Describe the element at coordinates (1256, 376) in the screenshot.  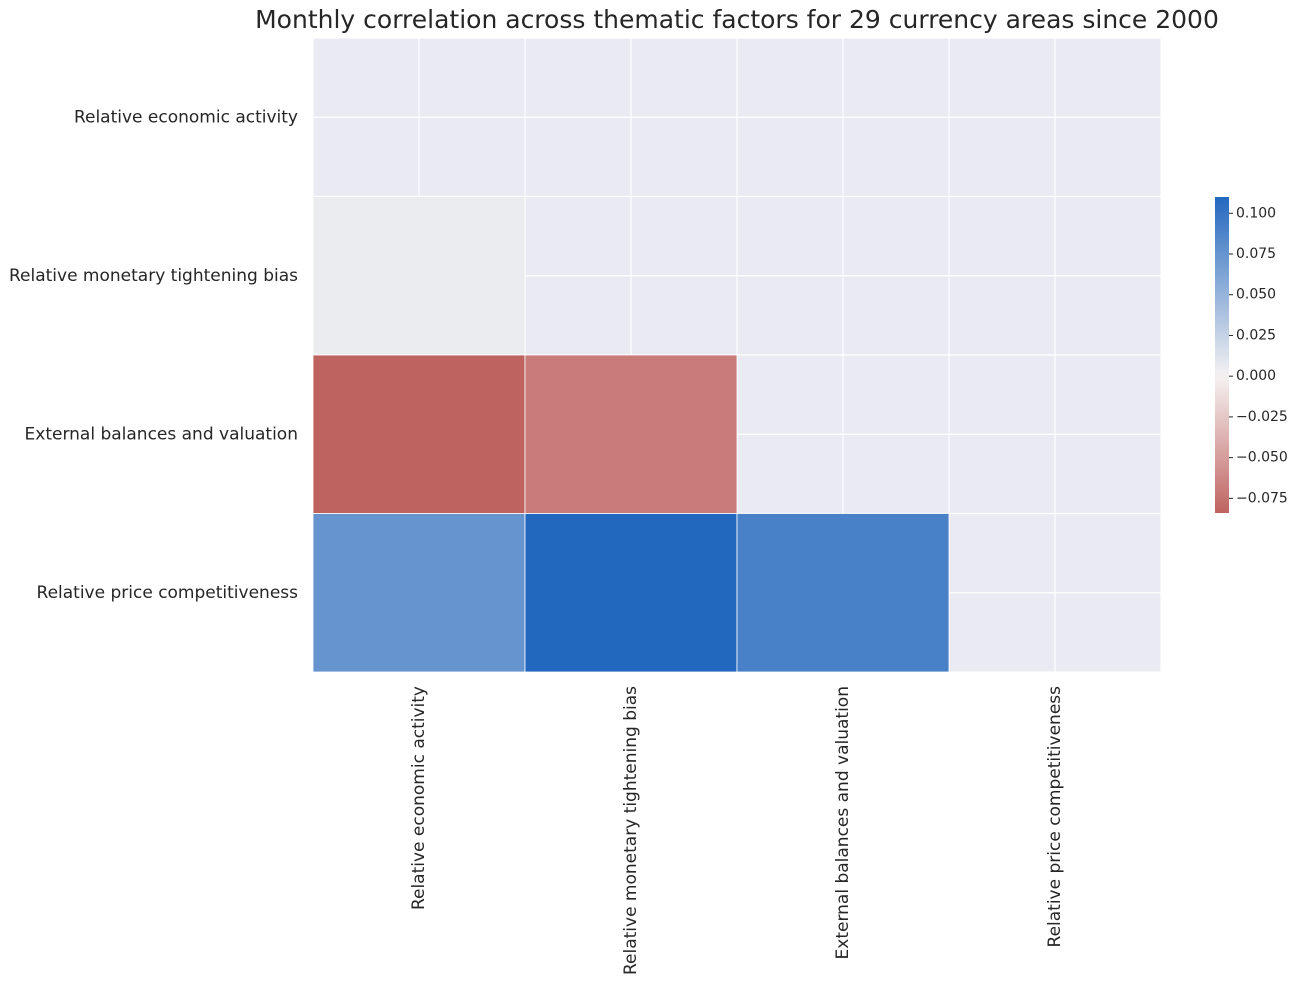
I see `colorbar-tick-label: 0.000` at that location.